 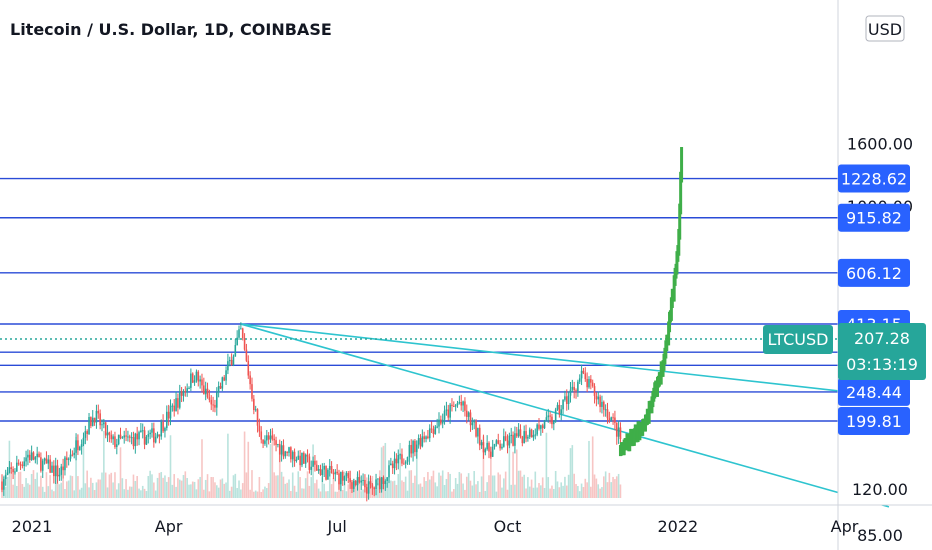 I want to click on currency-badge, so click(x=885, y=28).